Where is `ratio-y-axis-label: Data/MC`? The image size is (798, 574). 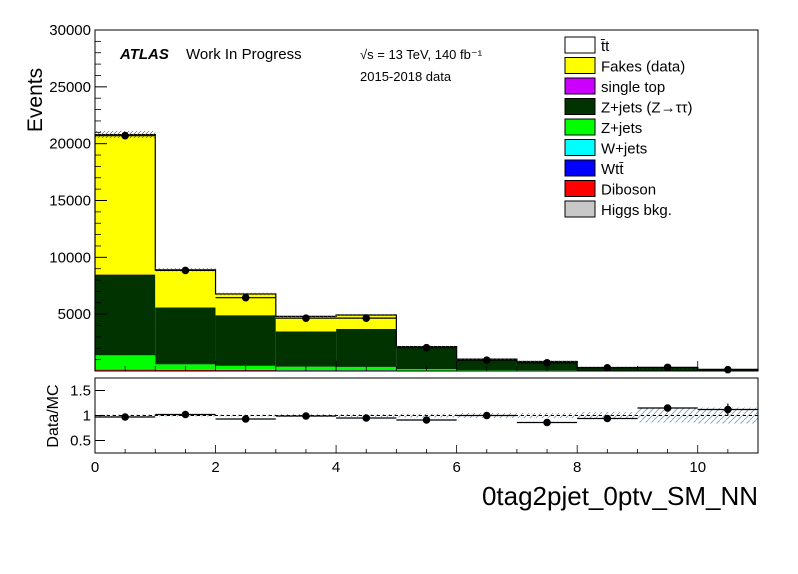 ratio-y-axis-label: Data/MC is located at coordinates (53, 415).